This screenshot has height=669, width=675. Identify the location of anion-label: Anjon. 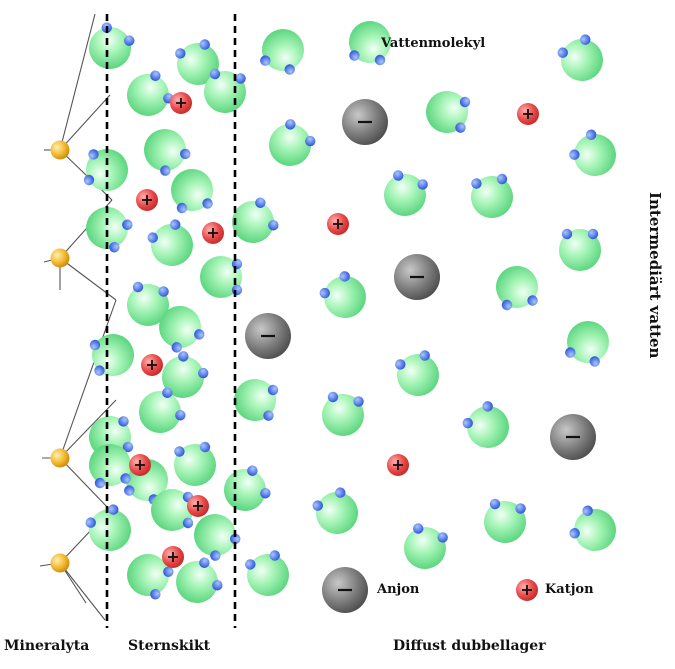
(398, 589).